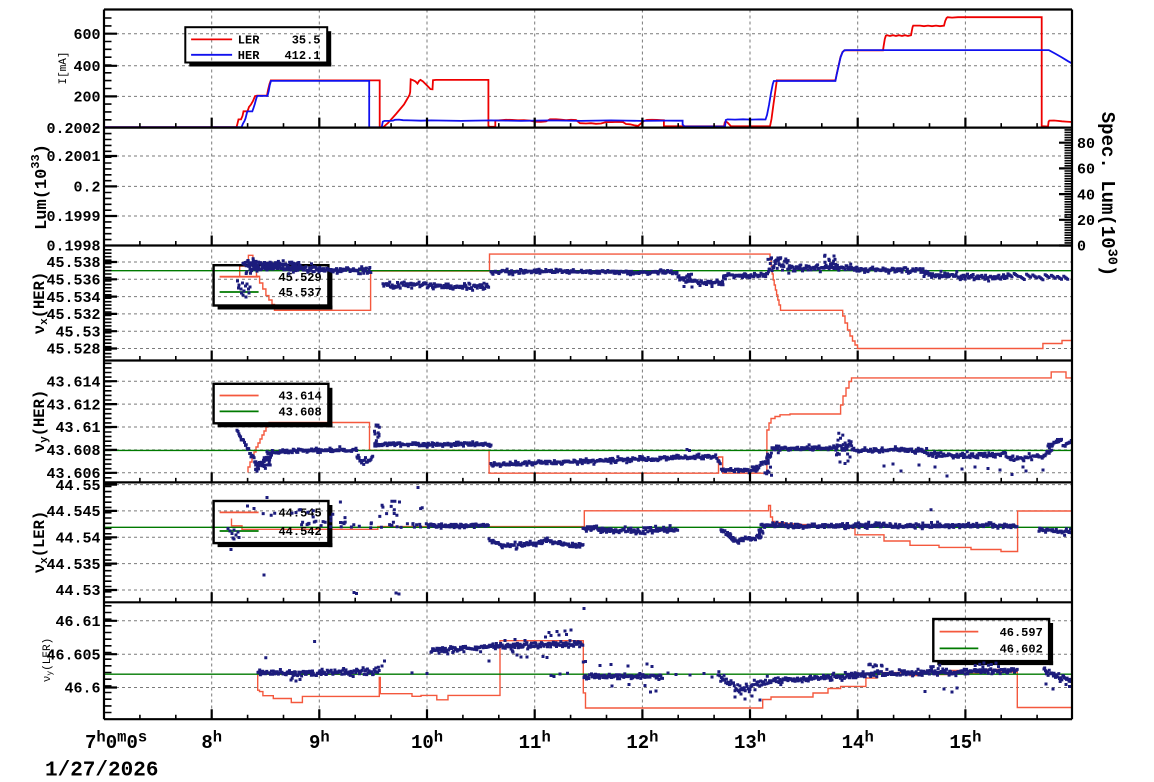 This screenshot has width=1154, height=782. I want to click on svg-text: 44.55, so click(77, 486).